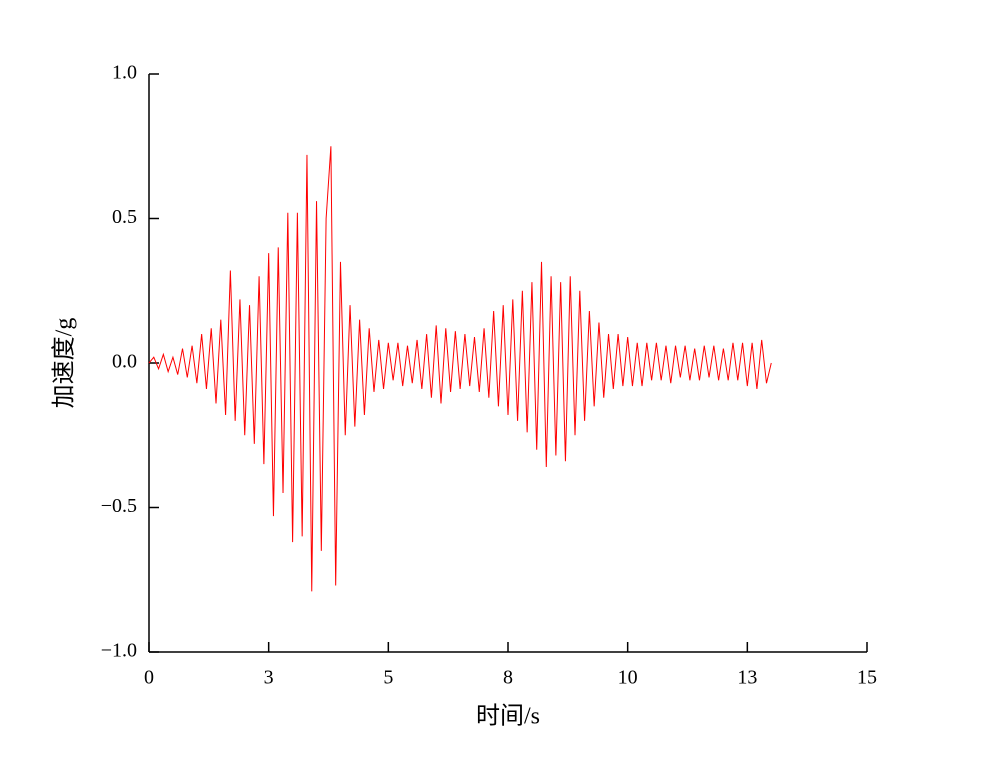 Image resolution: width=981 pixels, height=759 pixels. I want to click on x-tick-label: 10, so click(628, 678).